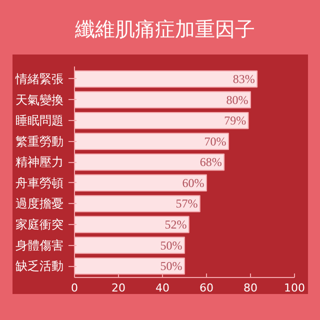 Image resolution: width=320 pixels, height=320 pixels. I want to click on x-tick-label: 0, so click(74, 288).